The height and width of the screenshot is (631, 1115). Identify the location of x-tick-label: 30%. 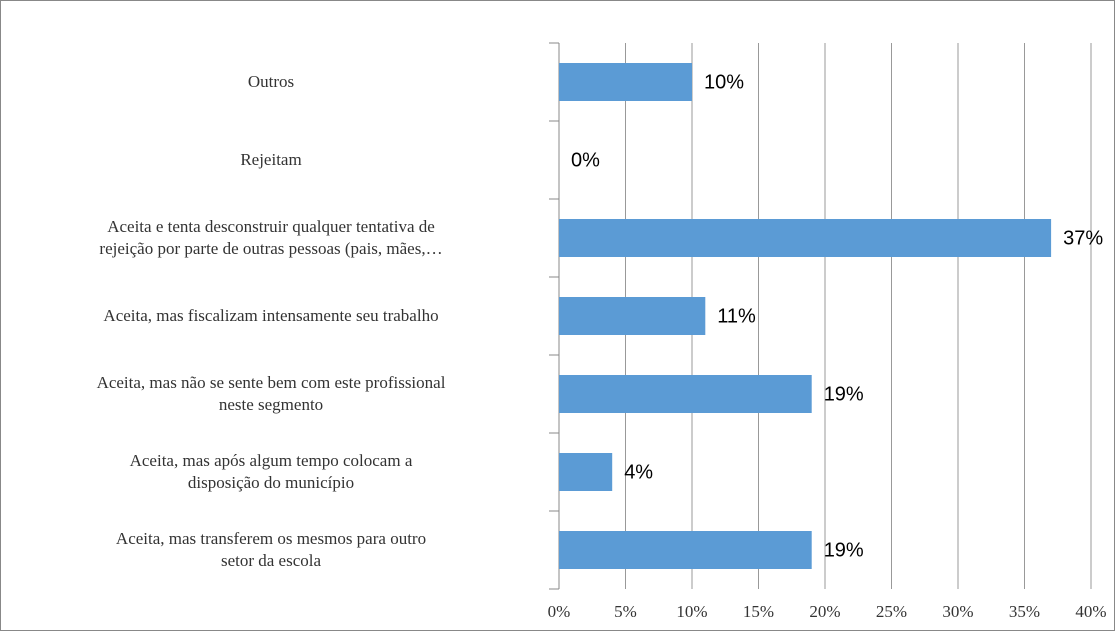
(957, 611).